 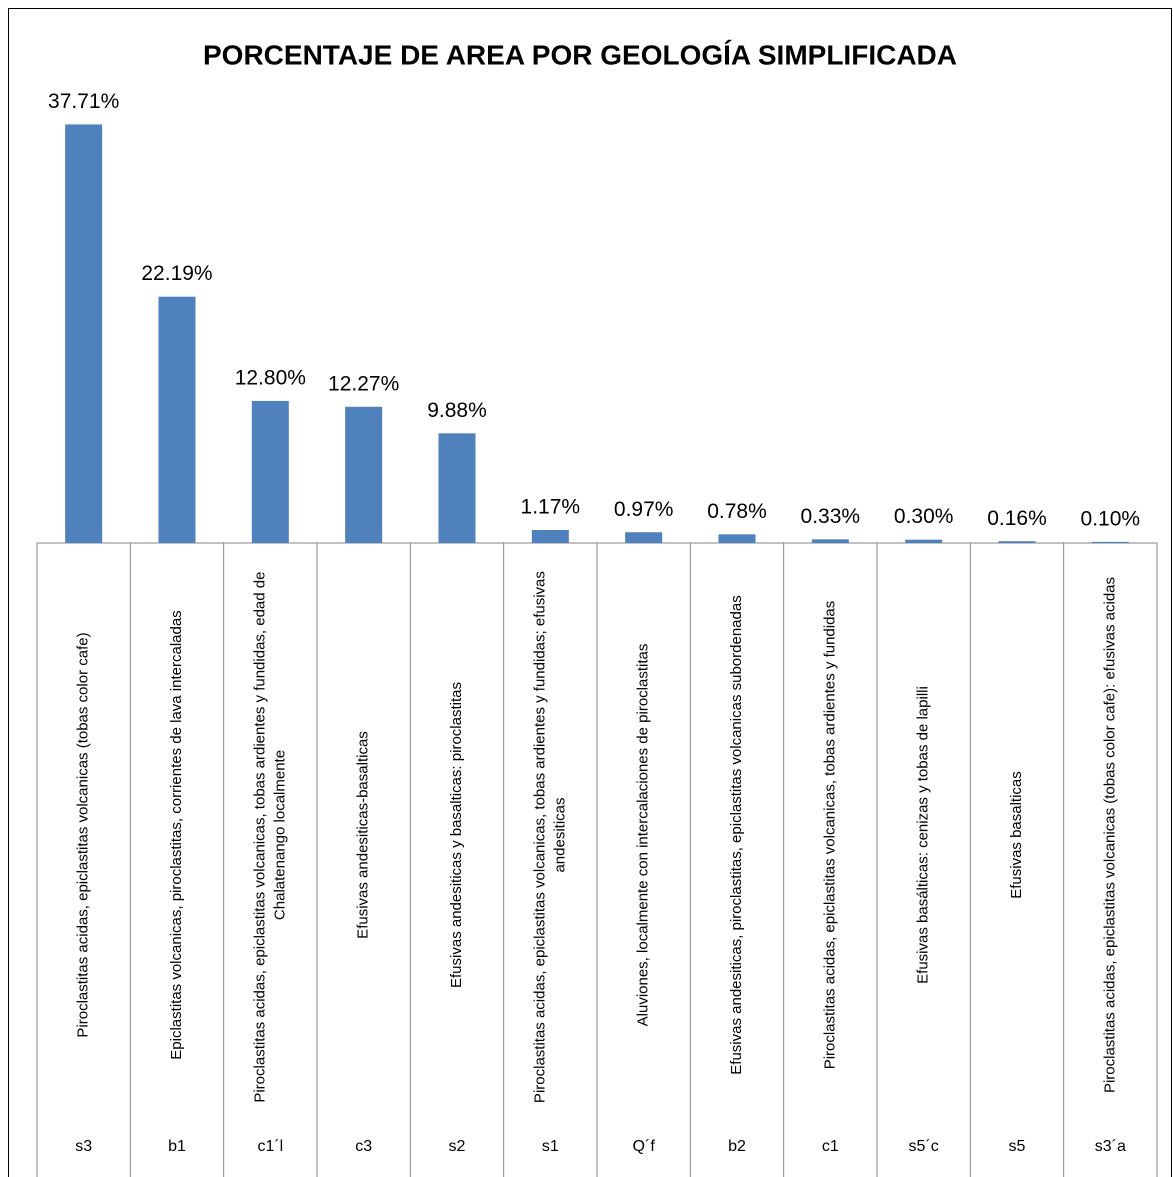 What do you see at coordinates (550, 1146) in the screenshot?
I see `x-tick-label: s1` at bounding box center [550, 1146].